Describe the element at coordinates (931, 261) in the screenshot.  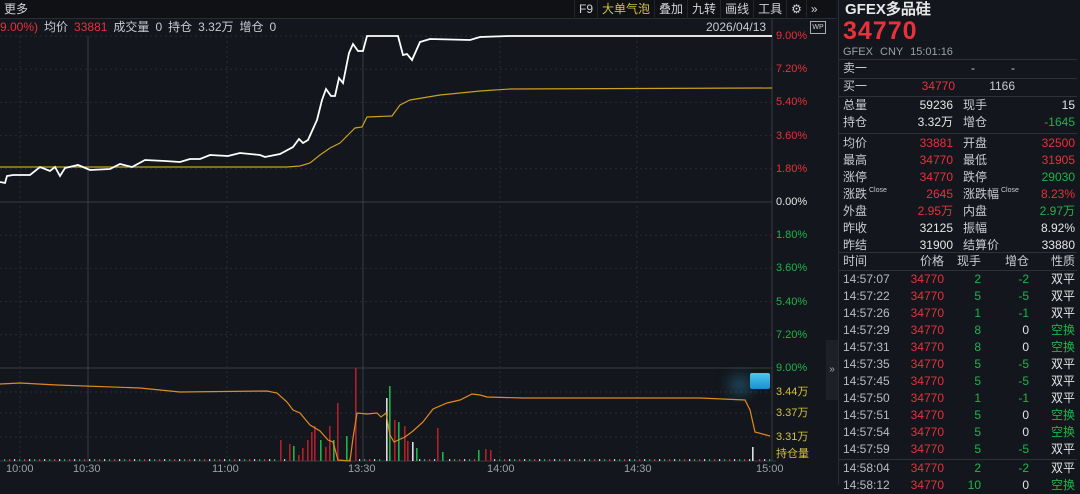
I see `ticks-column-header: 价格` at that location.